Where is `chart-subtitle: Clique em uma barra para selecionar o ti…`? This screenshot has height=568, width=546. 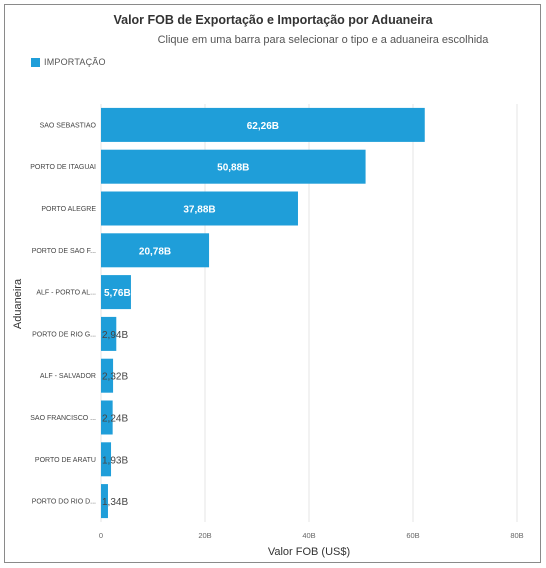
chart-subtitle: Clique em uma barra para selecionar o ti… is located at coordinates (323, 40).